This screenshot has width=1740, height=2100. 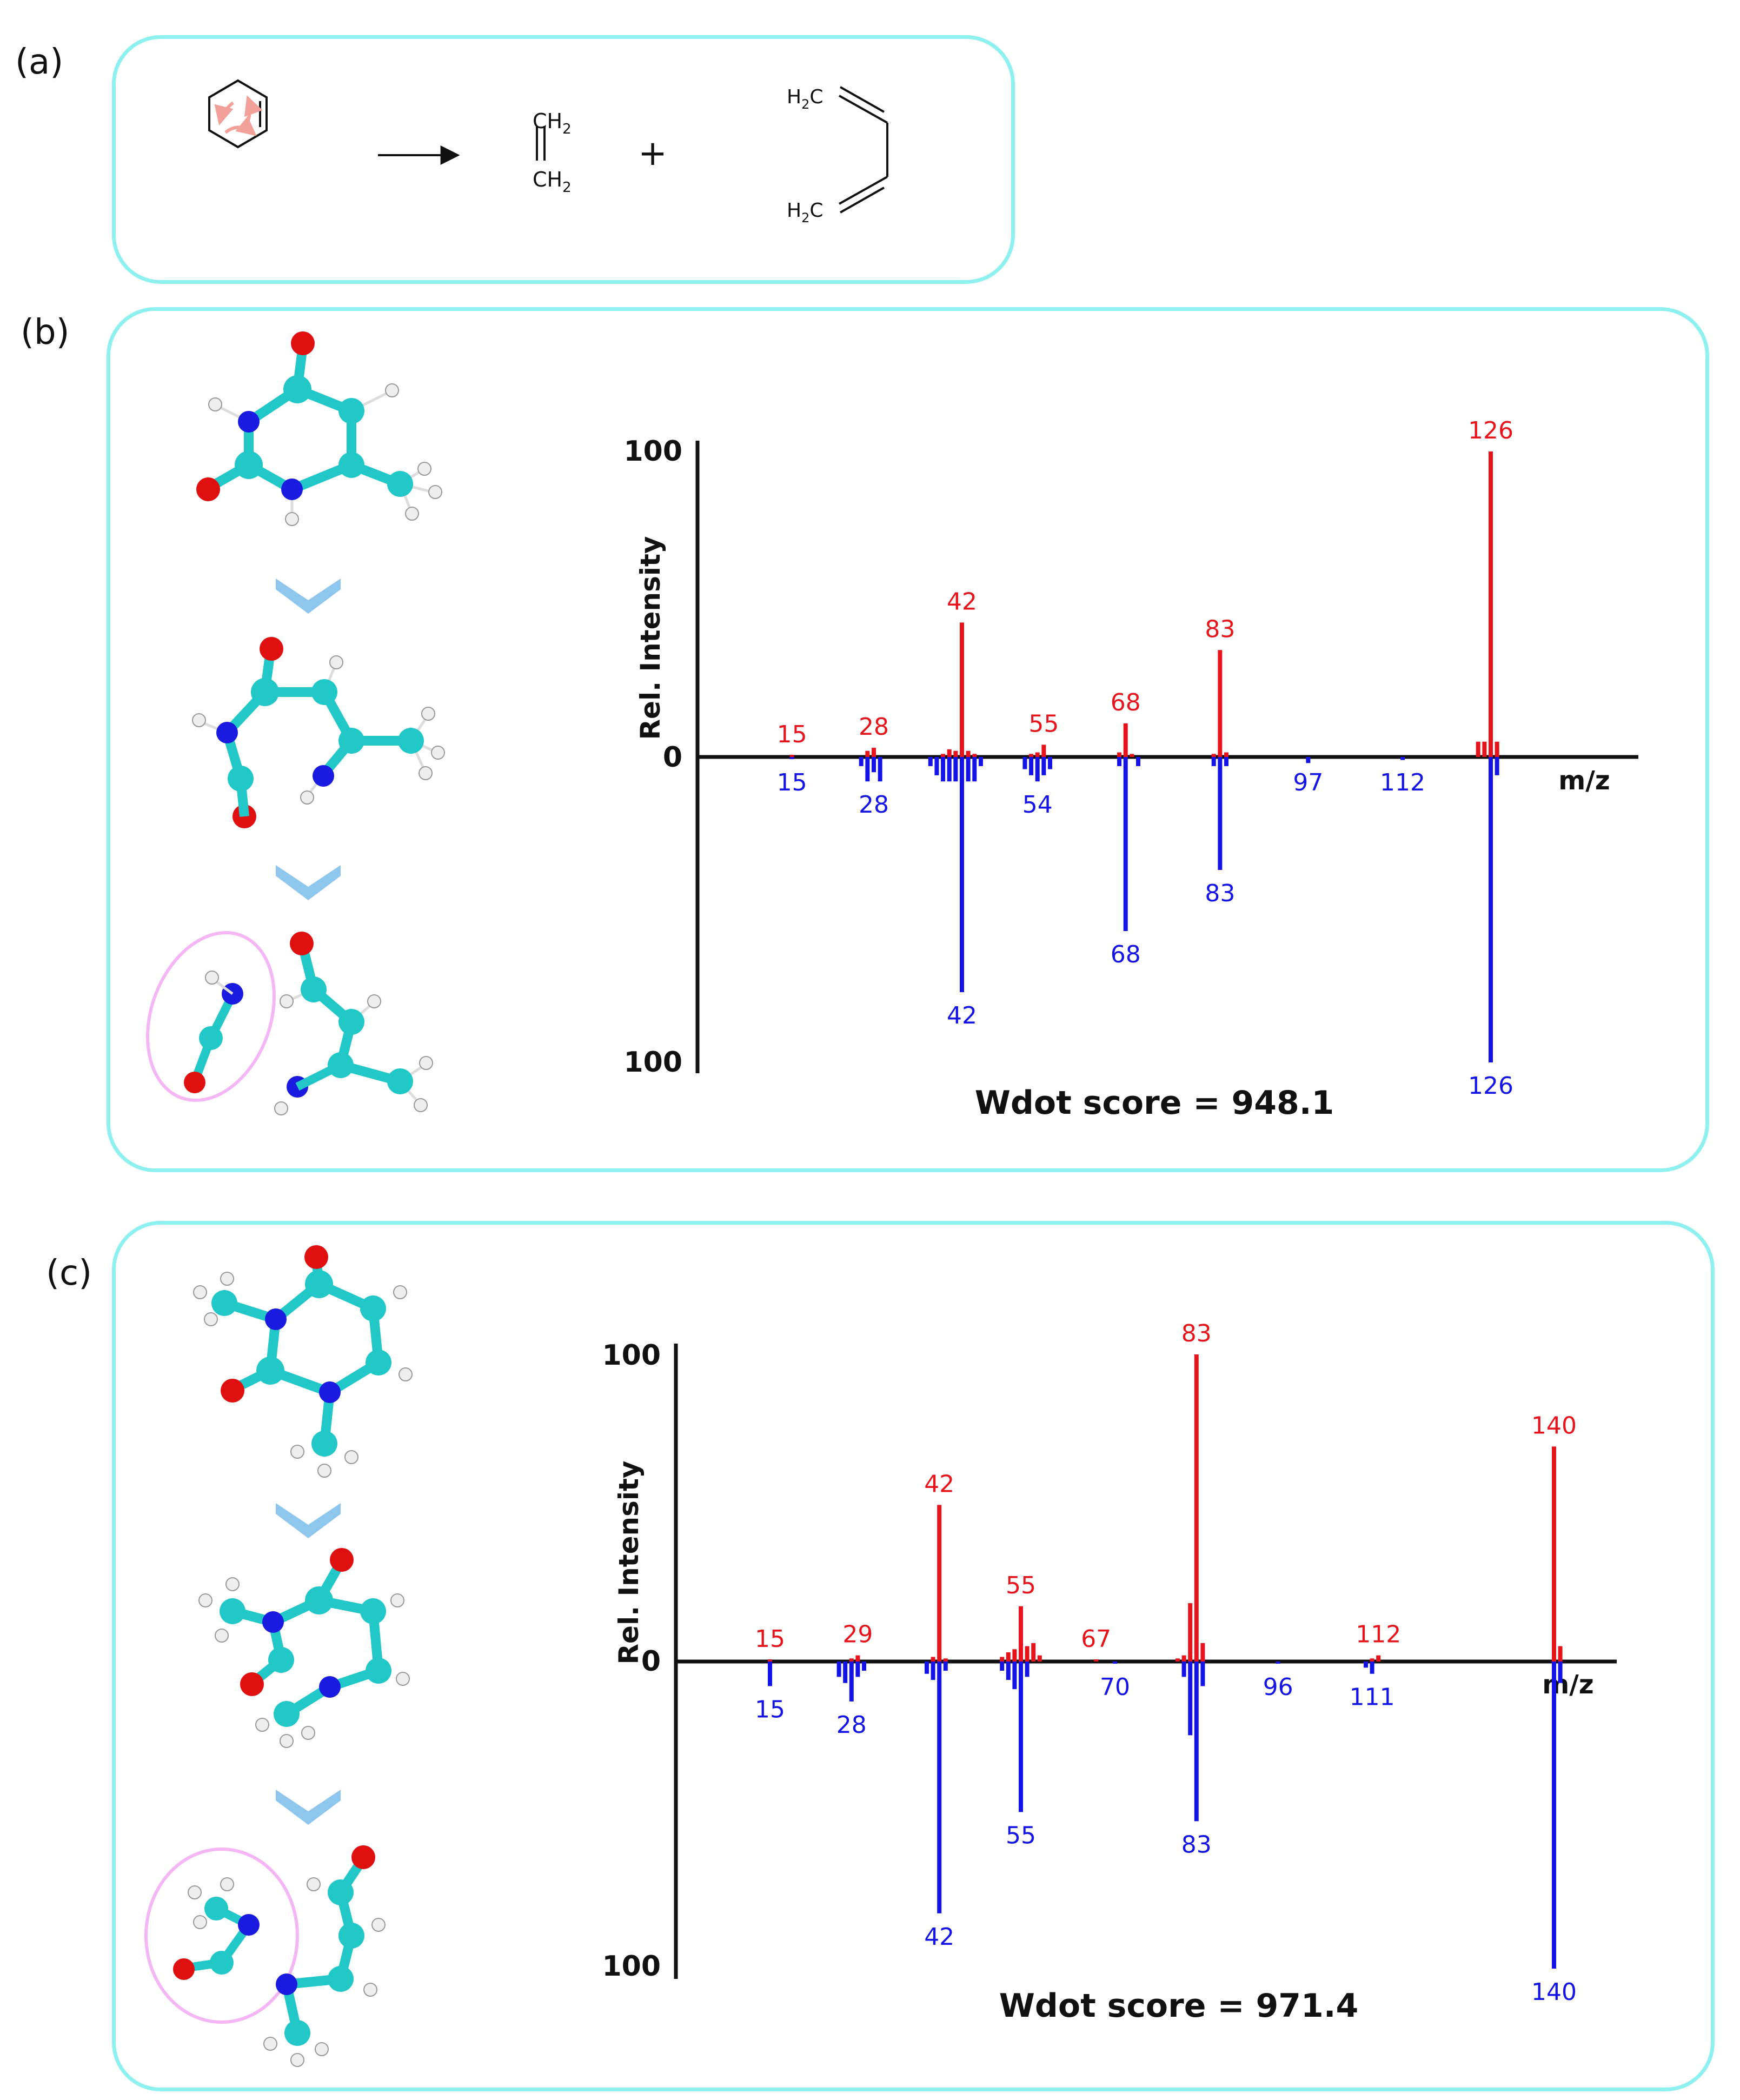 What do you see at coordinates (858, 1635) in the screenshot?
I see `predicted-peak-label: 29` at bounding box center [858, 1635].